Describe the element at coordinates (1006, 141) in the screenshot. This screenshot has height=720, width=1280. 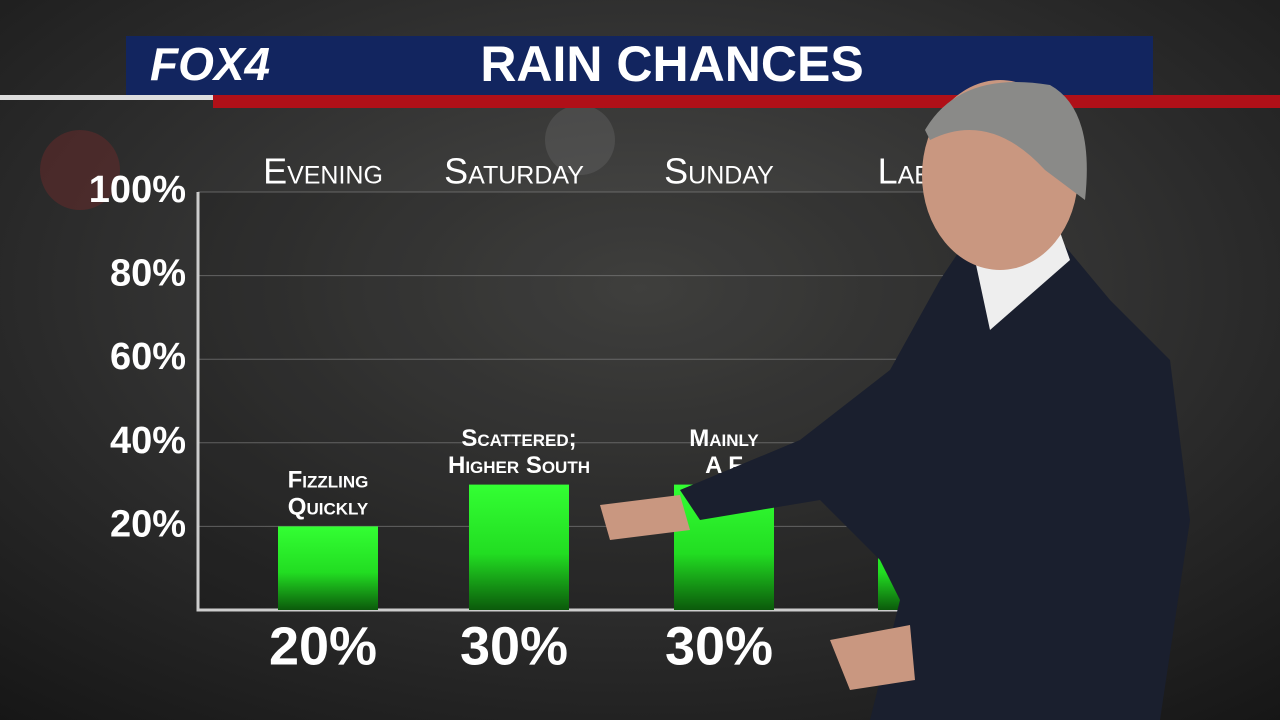
I see `hair` at that location.